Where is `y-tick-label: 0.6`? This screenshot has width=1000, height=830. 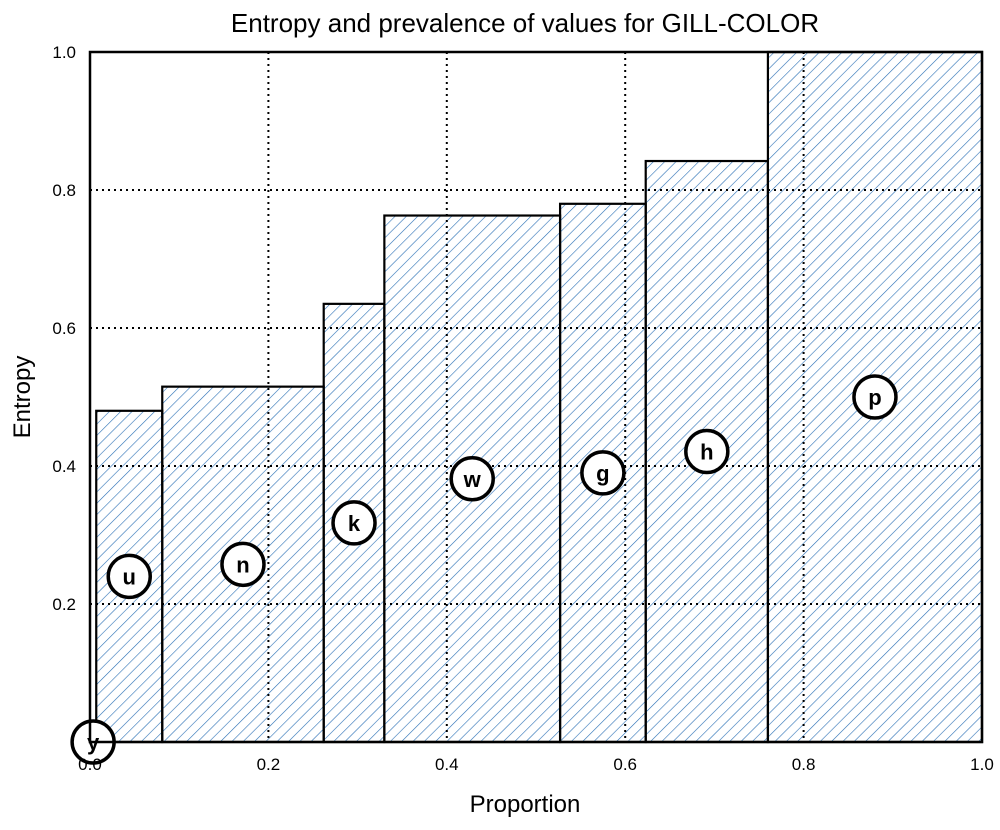 y-tick-label: 0.6 is located at coordinates (64, 328).